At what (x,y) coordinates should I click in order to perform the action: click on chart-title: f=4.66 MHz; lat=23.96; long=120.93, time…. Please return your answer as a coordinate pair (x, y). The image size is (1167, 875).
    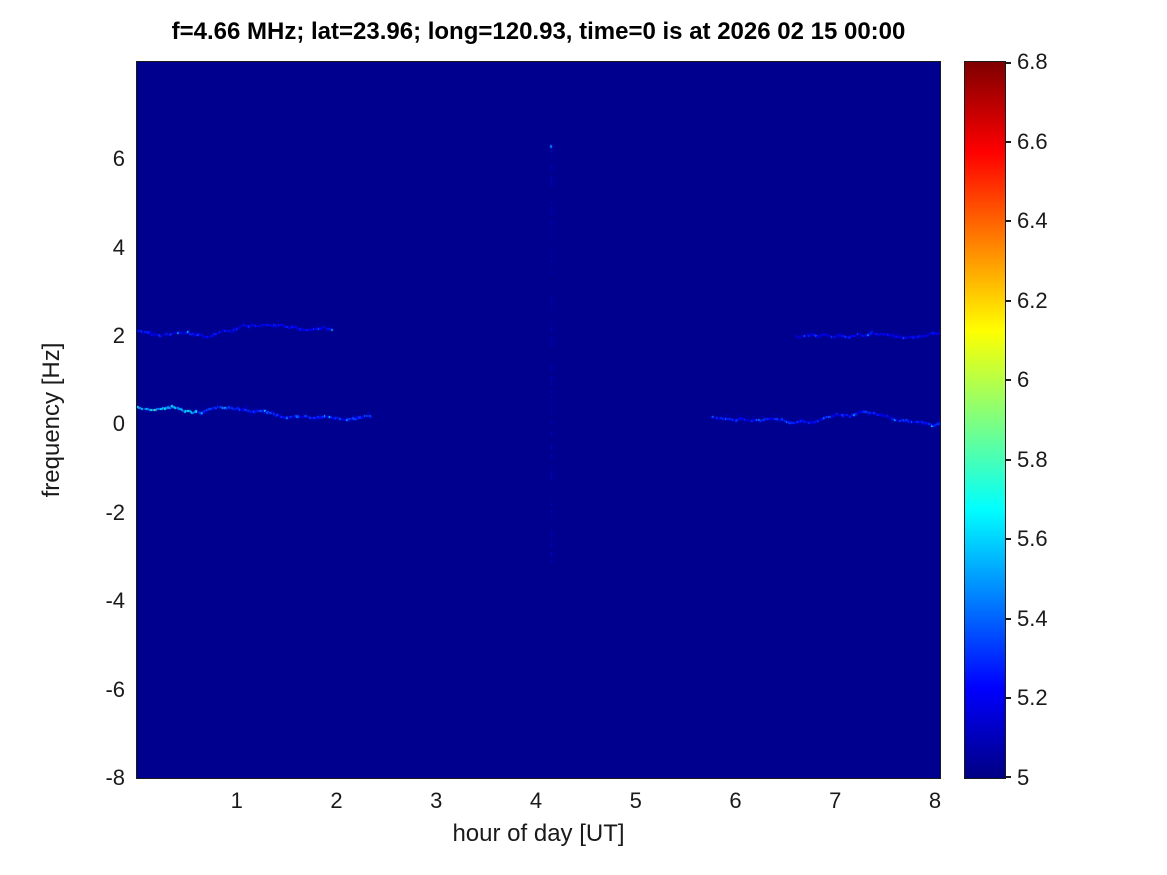
    Looking at the image, I should click on (538, 31).